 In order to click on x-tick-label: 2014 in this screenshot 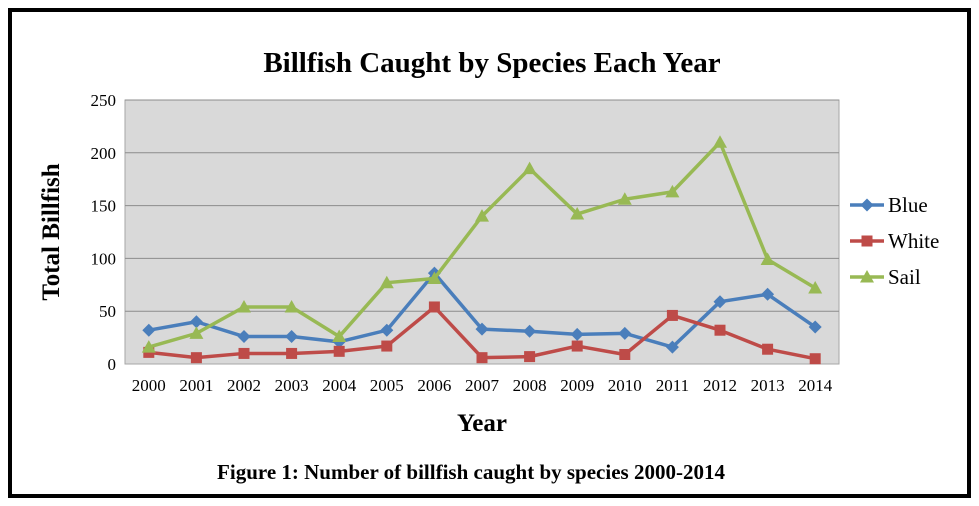, I will do `click(815, 385)`.